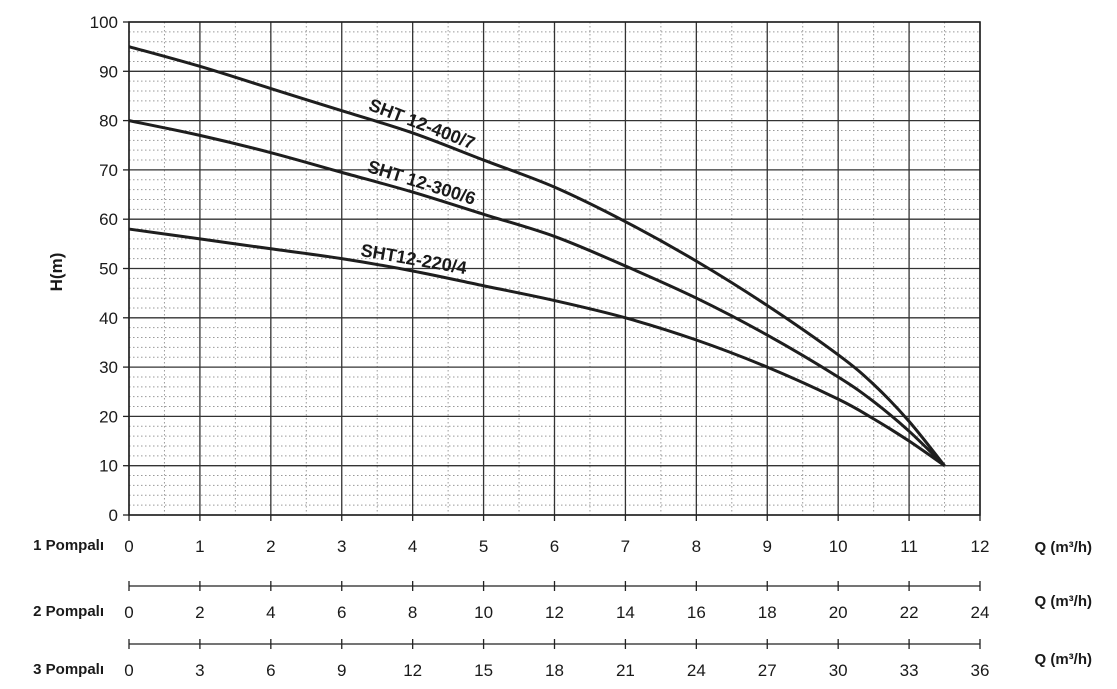 This screenshot has height=689, width=1117. What do you see at coordinates (980, 670) in the screenshot?
I see `x-tick-label: 36` at bounding box center [980, 670].